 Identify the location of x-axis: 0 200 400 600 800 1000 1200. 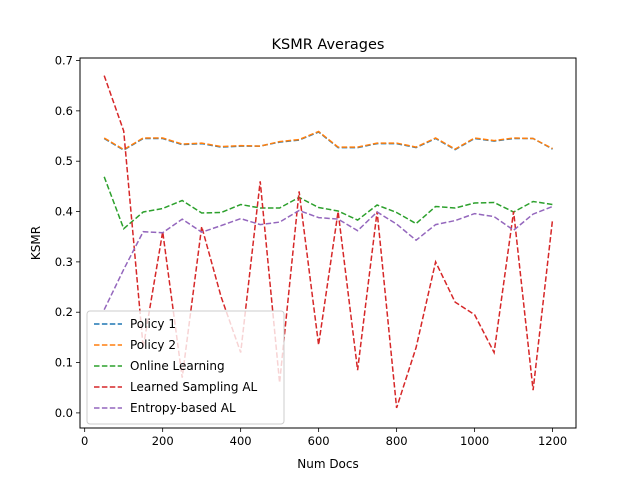
(324, 438).